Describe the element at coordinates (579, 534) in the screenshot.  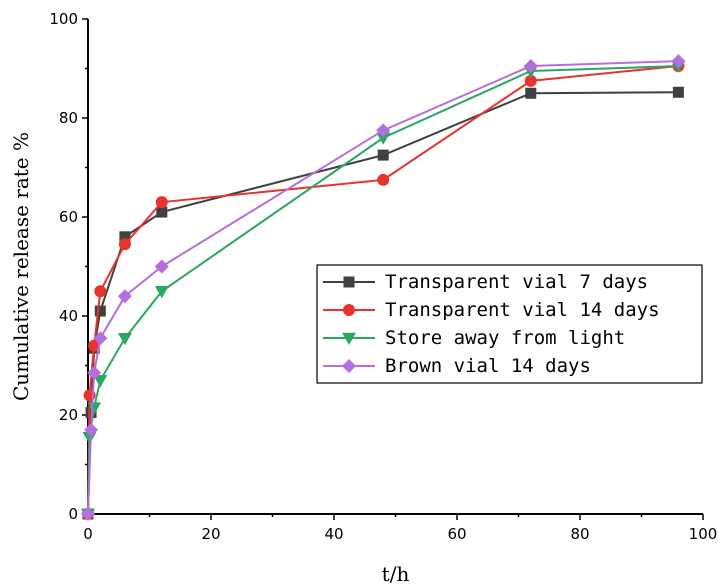
I see `x-tick-label: 80` at that location.